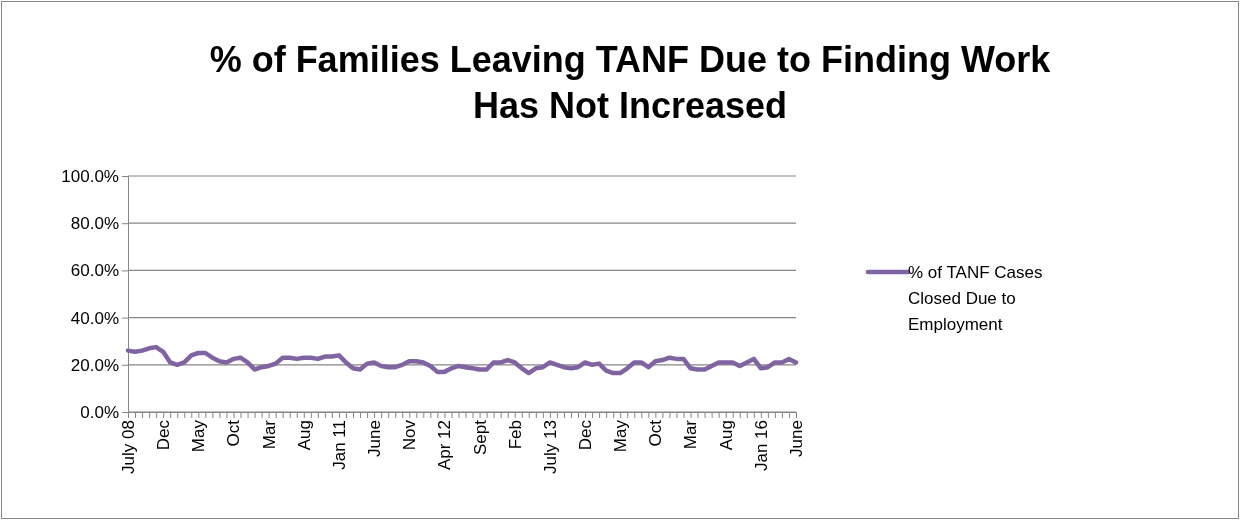 The height and width of the screenshot is (521, 1256). Describe the element at coordinates (94, 365) in the screenshot. I see `y-tick-label: 20.0%` at that location.